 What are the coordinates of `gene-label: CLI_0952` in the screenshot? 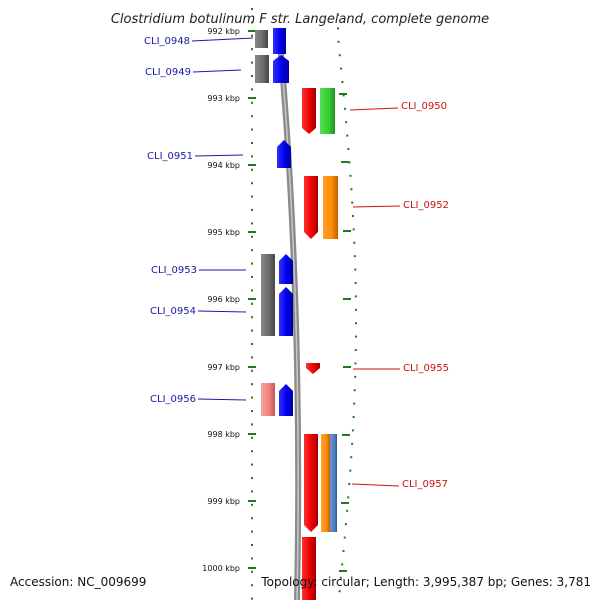 It's located at (426, 205).